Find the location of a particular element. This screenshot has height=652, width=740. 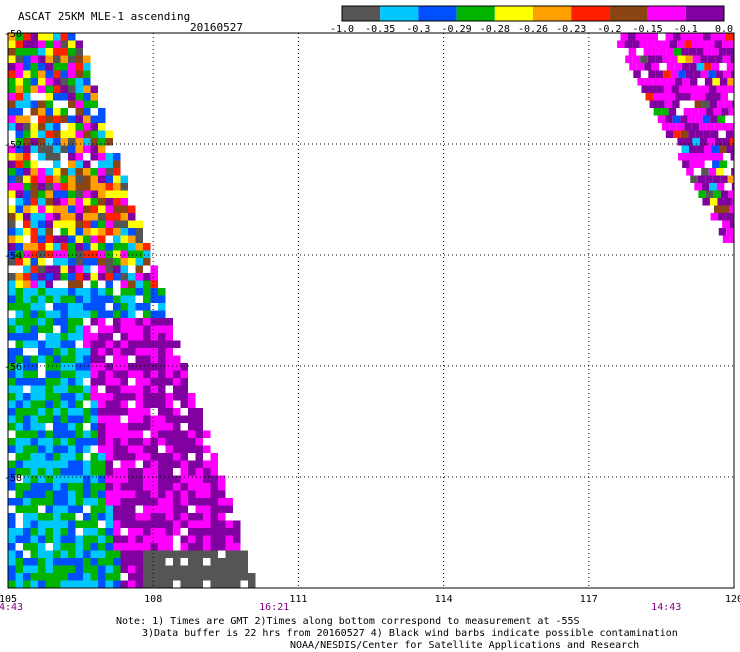

colorbar-swatch is located at coordinates (667, 13).